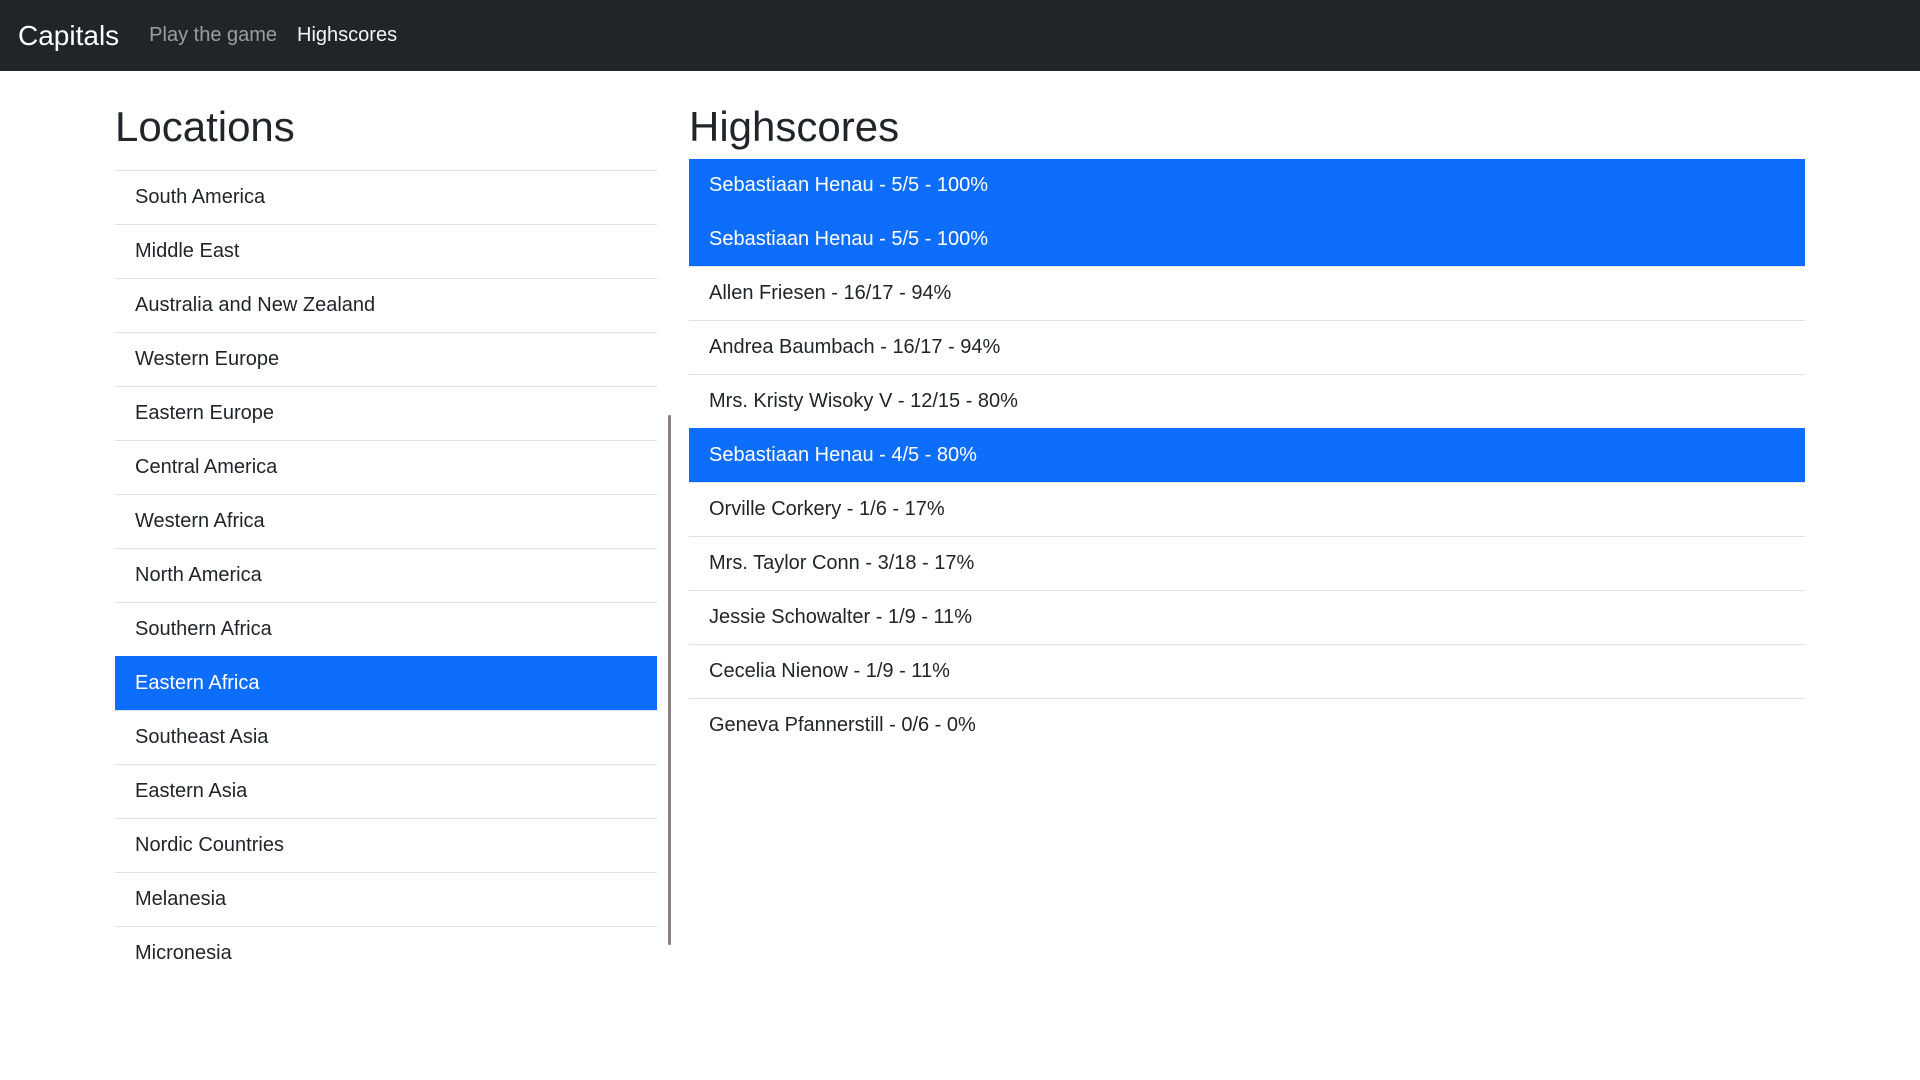  Describe the element at coordinates (829, 671) in the screenshot. I see `highscore-item-label: Cecelia Nienow - 1/9 - 11%` at that location.